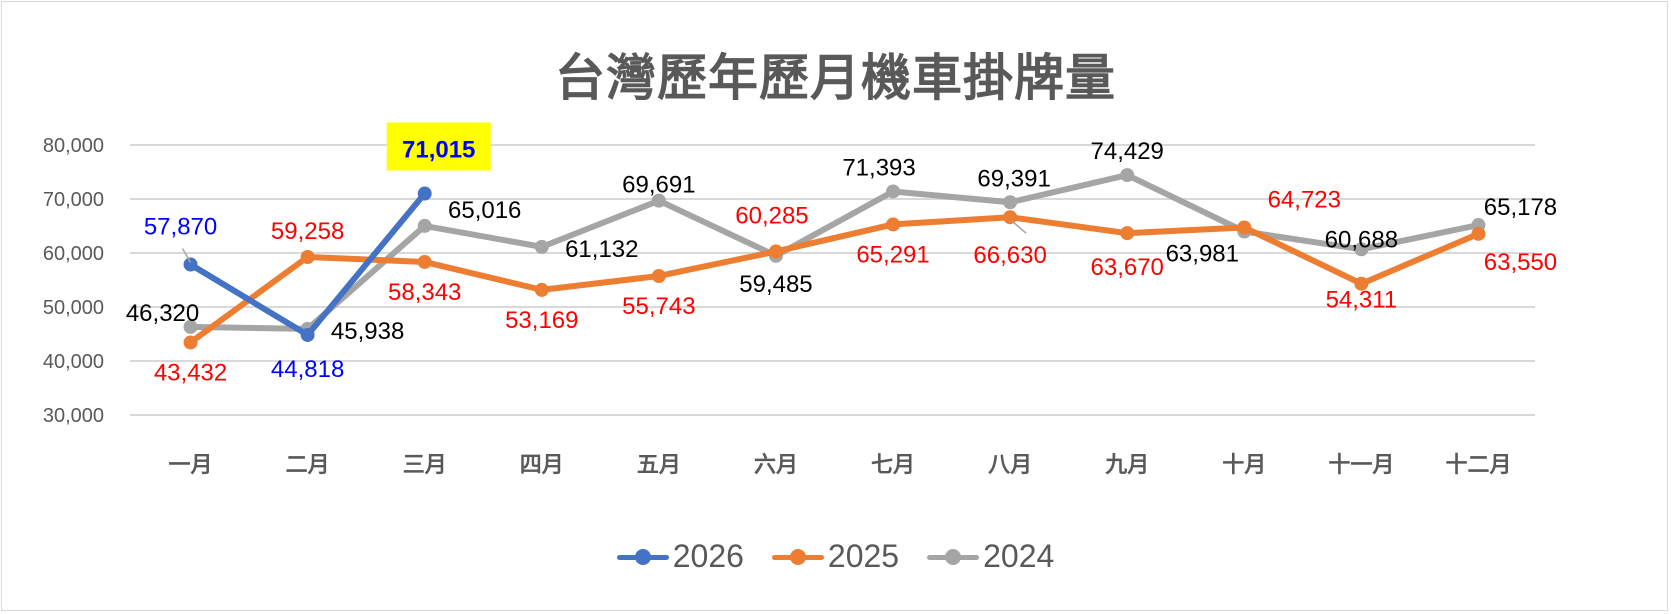  I want to click on data-label: 59,258, so click(307, 231).